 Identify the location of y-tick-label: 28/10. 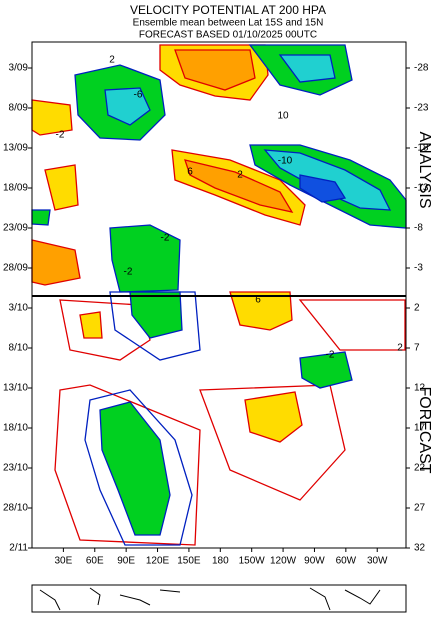
(15, 508).